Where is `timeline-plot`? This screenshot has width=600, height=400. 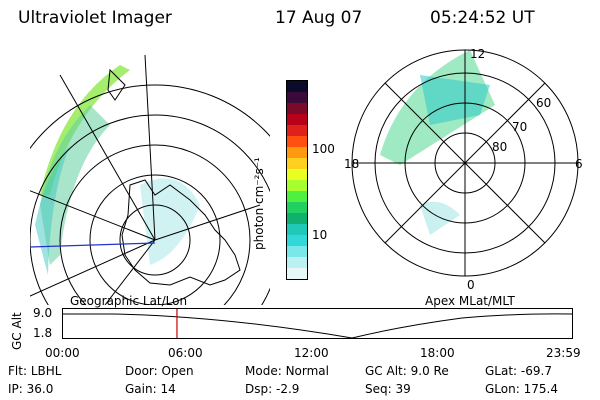 timeline-plot is located at coordinates (317, 323).